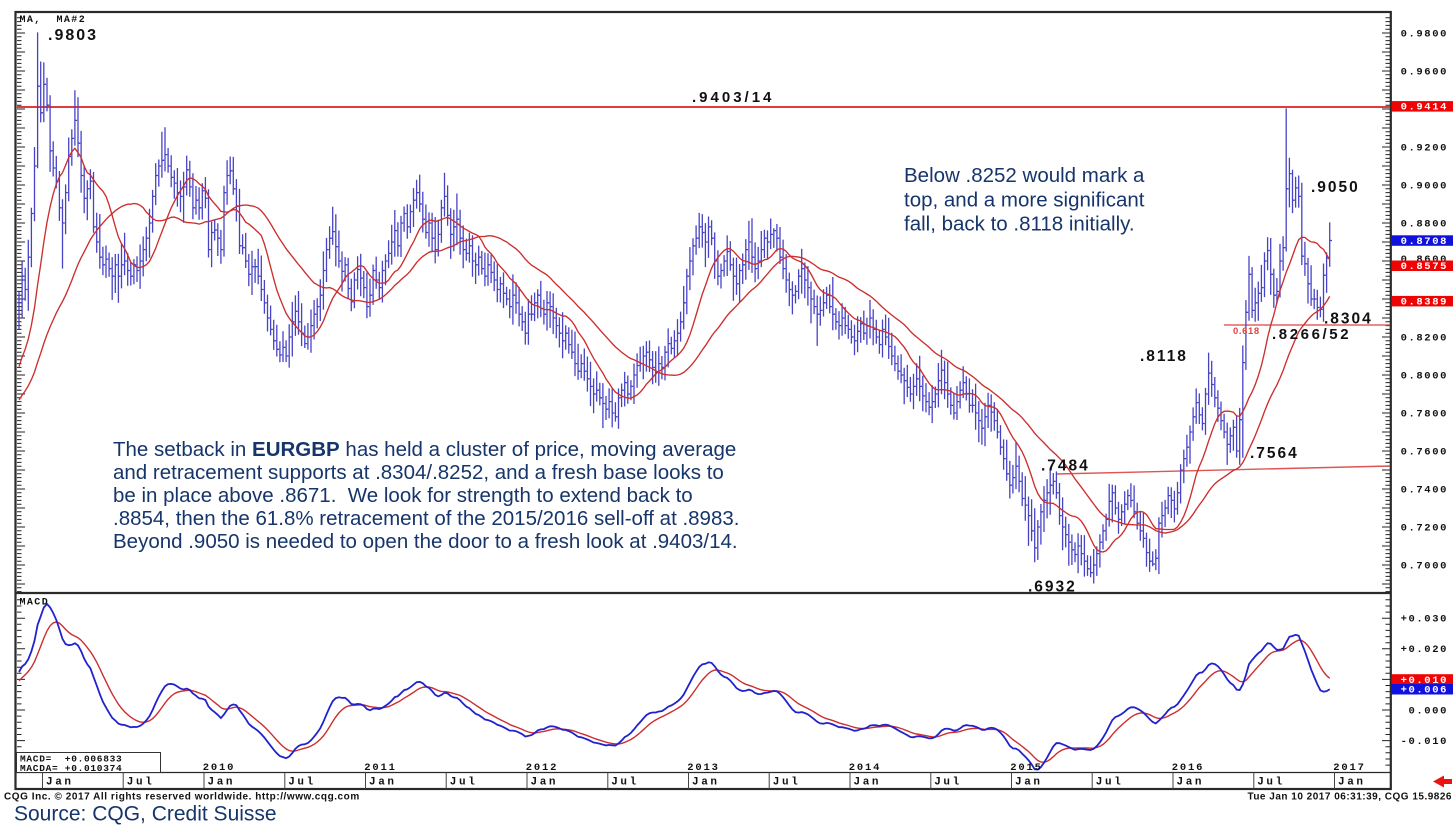 This screenshot has height=836, width=1453. I want to click on svg-text: 0.000, so click(1428, 711).